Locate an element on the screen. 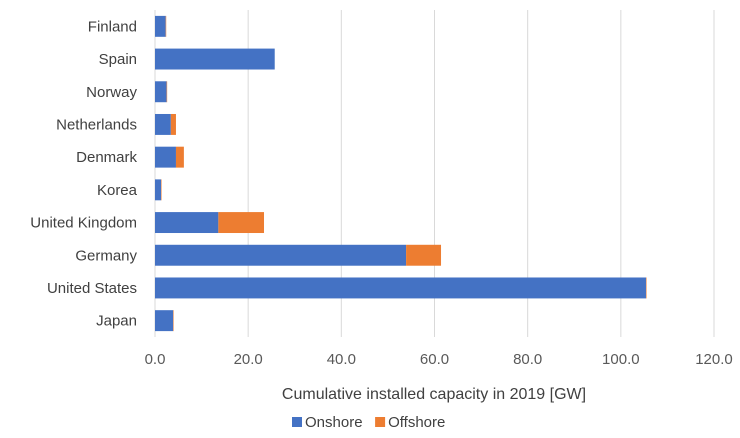 This screenshot has width=740, height=438. bar-onshore-japan is located at coordinates (164, 321).